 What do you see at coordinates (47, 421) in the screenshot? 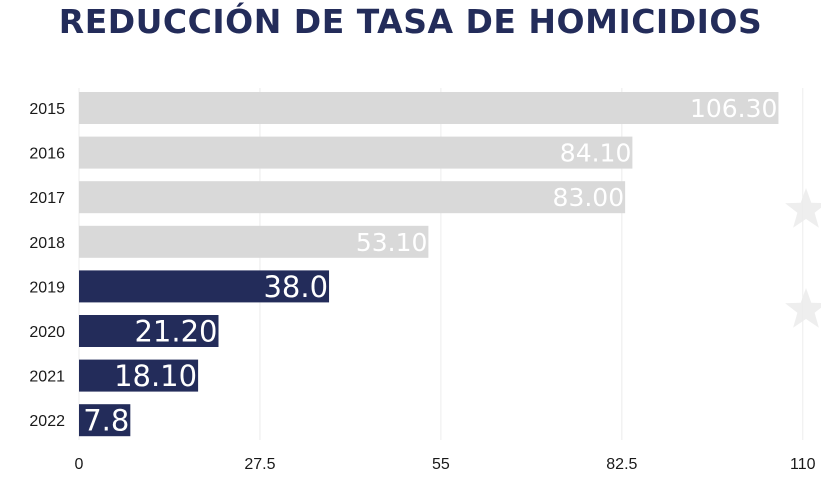
I see `category-label-2022: 2022` at bounding box center [47, 421].